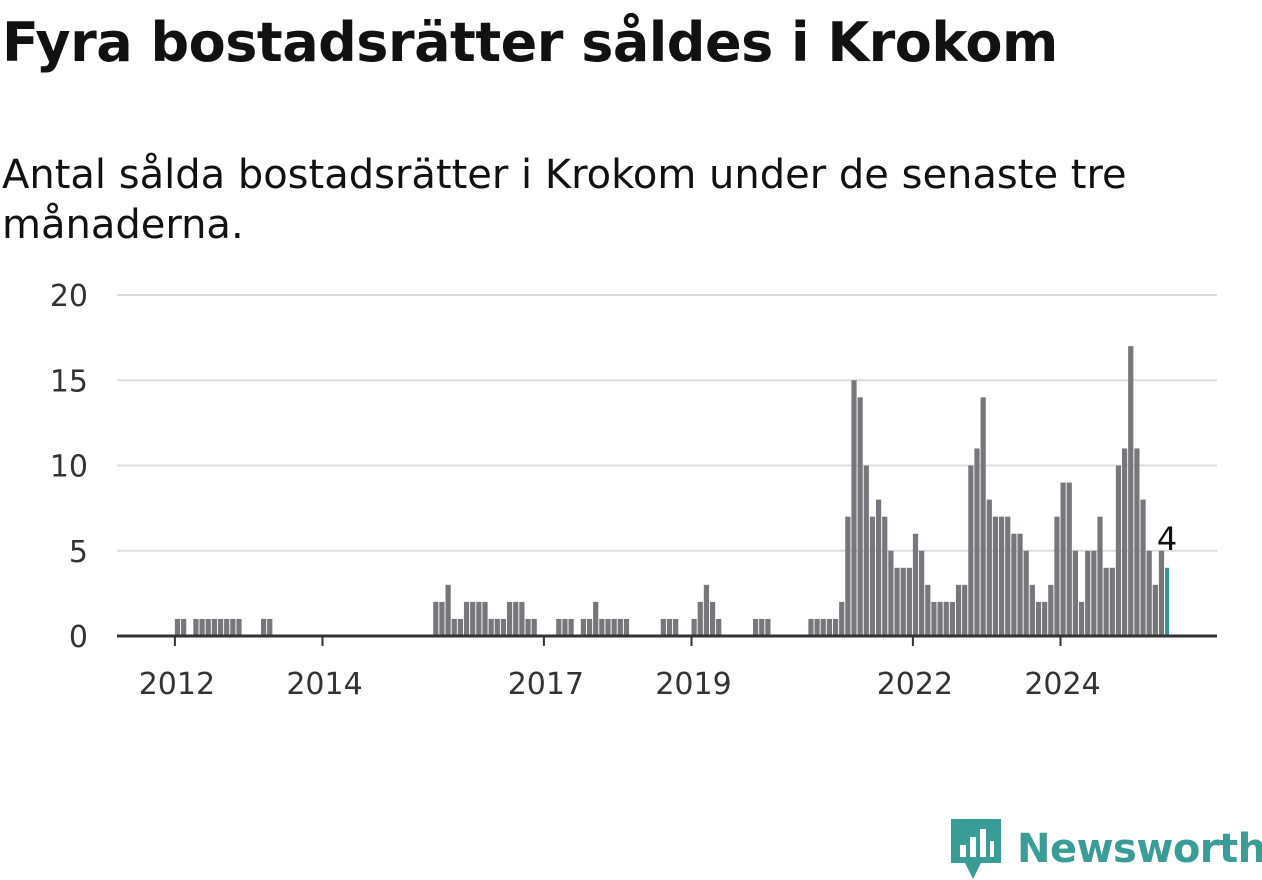  What do you see at coordinates (324, 684) in the screenshot?
I see `x-tick-label: 2014` at bounding box center [324, 684].